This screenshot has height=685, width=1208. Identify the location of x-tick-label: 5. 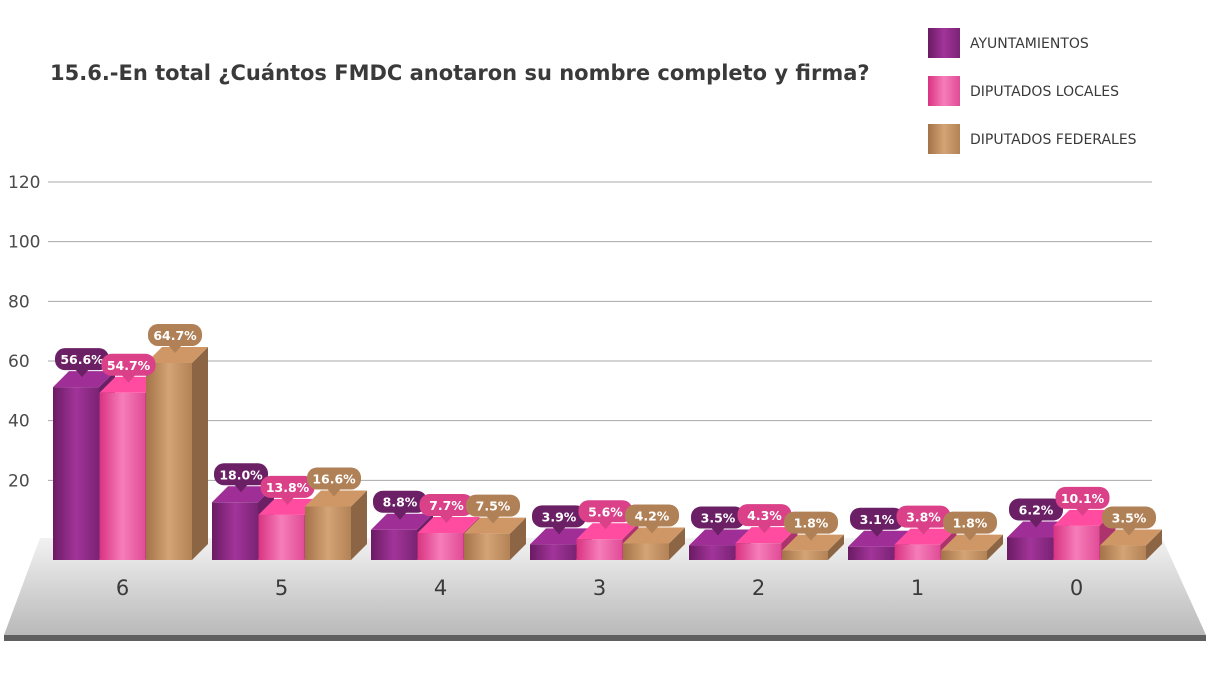
(281, 588).